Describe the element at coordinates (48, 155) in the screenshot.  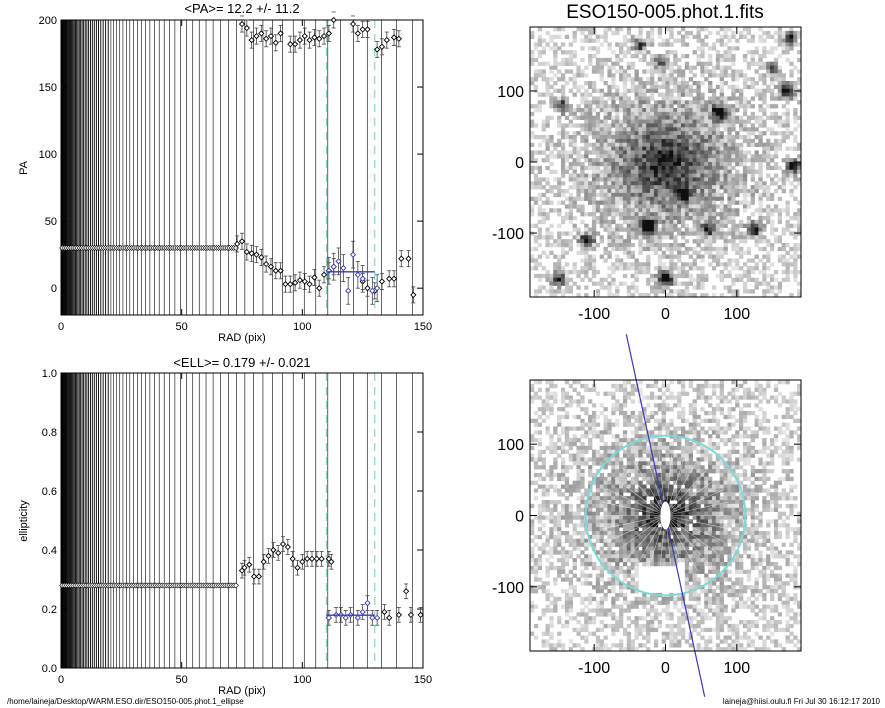
I see `y-tick-label: 100` at that location.